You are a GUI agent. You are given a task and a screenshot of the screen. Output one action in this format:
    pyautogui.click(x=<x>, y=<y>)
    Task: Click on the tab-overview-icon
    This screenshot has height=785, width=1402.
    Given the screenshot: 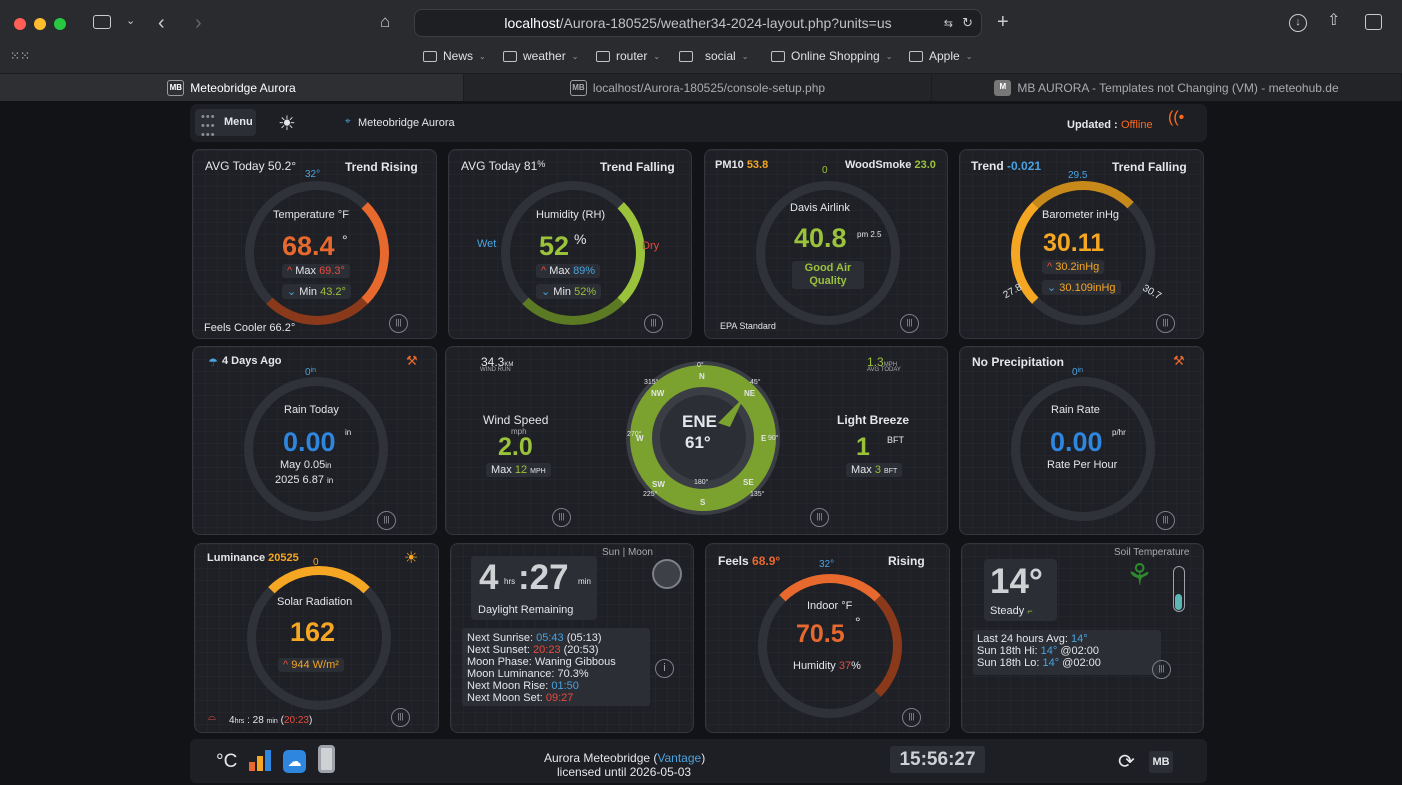 What is the action you would take?
    pyautogui.click(x=1373, y=22)
    